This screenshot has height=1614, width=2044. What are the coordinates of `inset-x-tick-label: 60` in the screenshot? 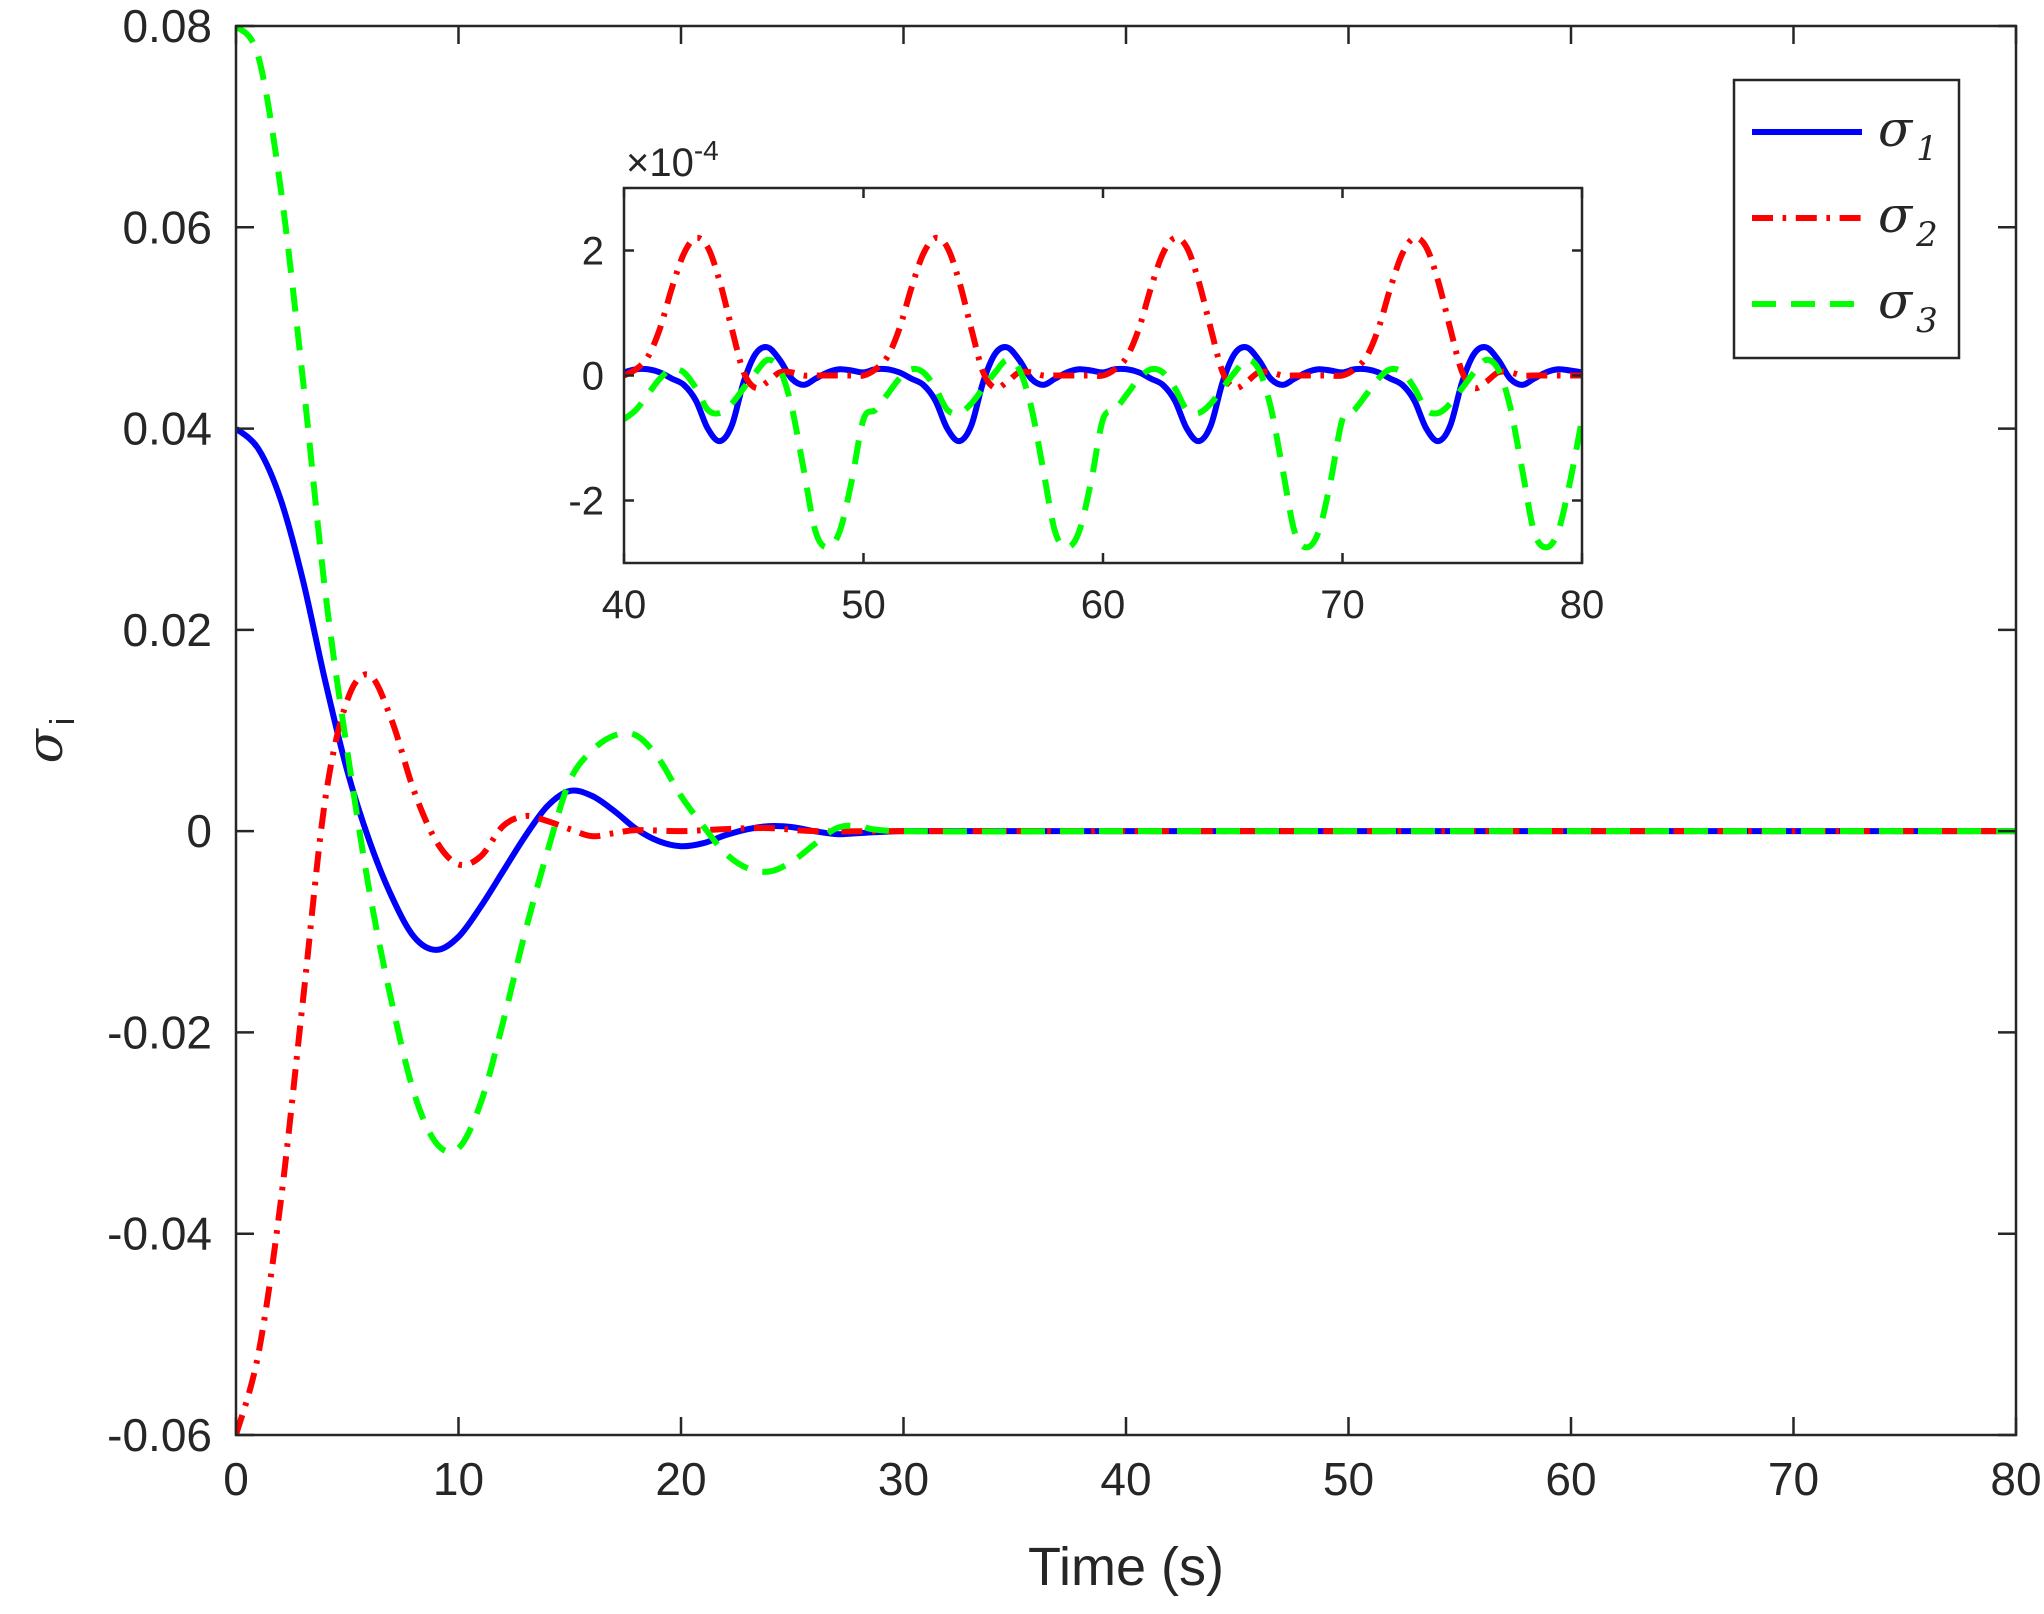 It's located at (1103, 605).